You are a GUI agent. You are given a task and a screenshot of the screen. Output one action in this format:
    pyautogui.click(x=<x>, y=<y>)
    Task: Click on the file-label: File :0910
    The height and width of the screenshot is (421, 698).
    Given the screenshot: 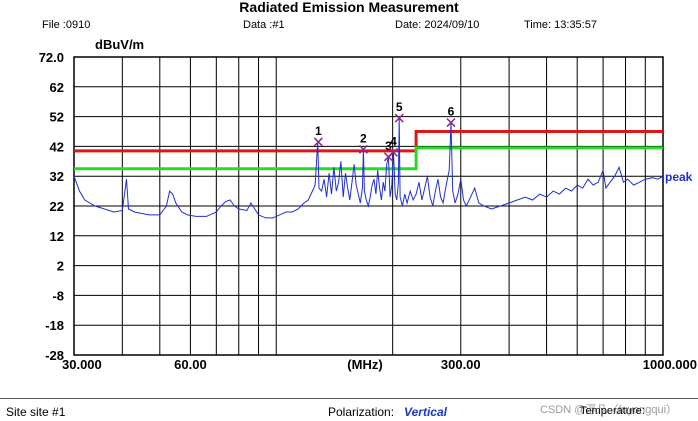 What is the action you would take?
    pyautogui.click(x=66, y=25)
    